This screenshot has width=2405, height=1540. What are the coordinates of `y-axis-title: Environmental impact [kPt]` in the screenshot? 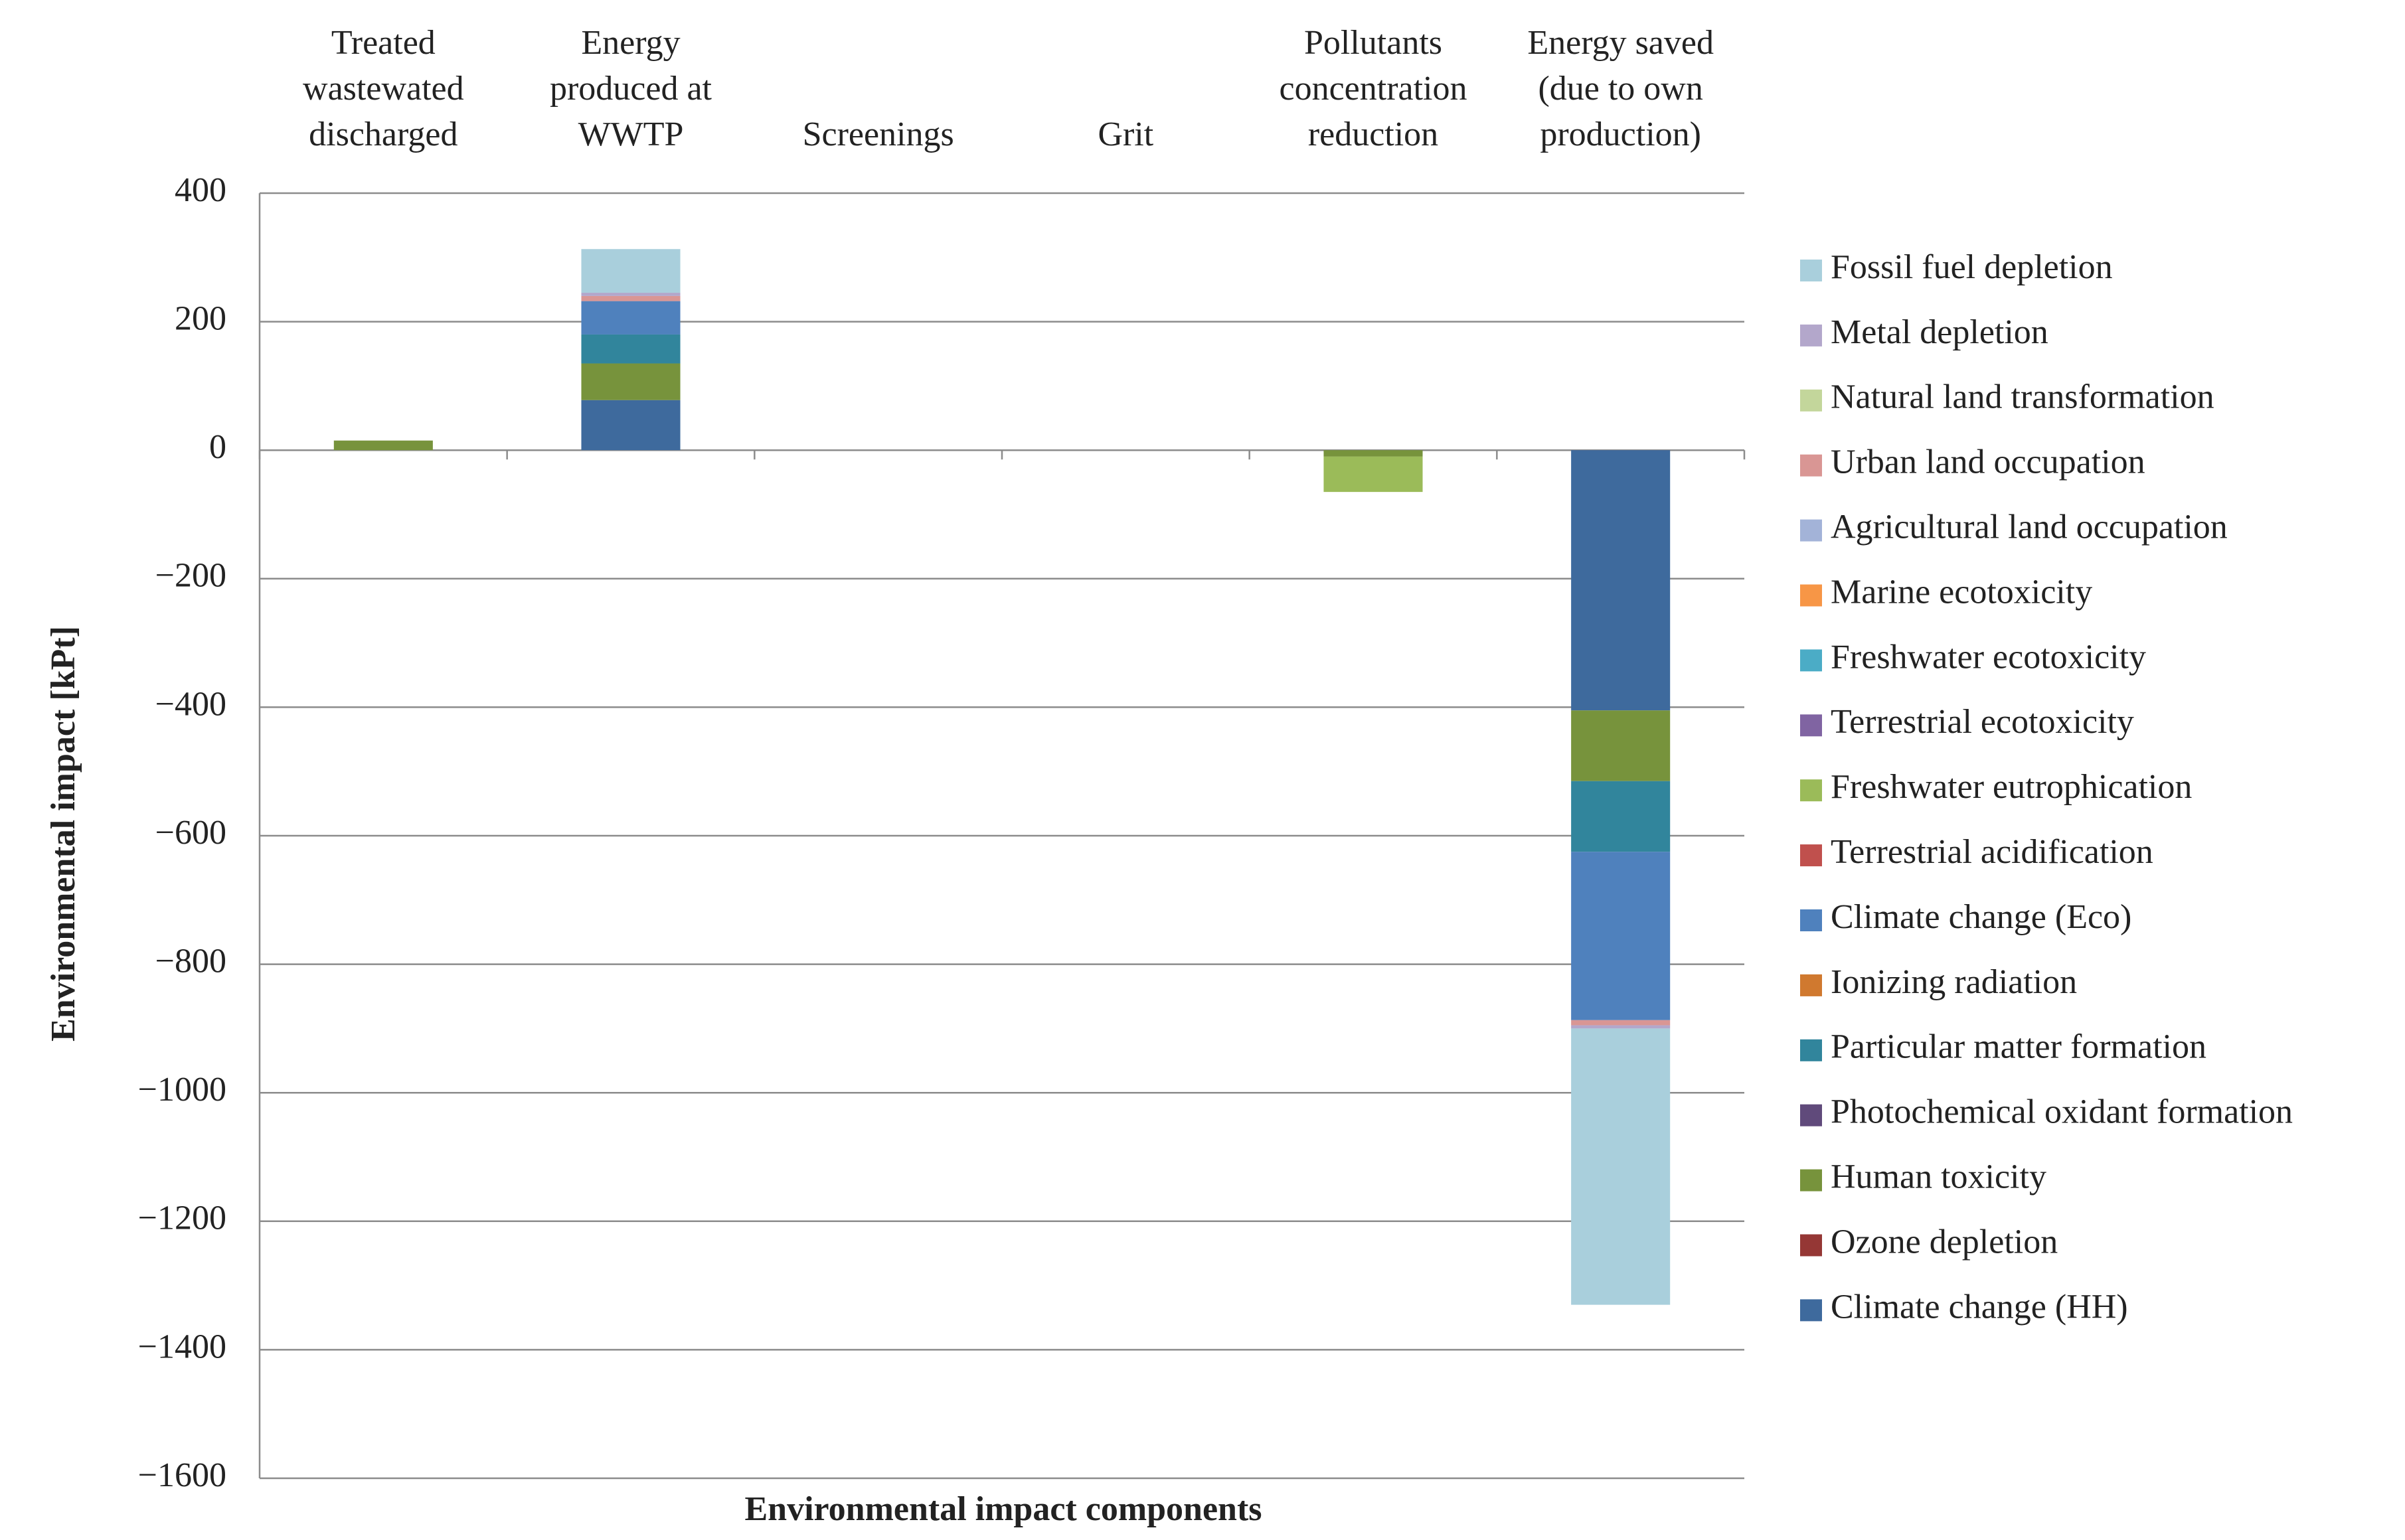 It's located at (63, 834).